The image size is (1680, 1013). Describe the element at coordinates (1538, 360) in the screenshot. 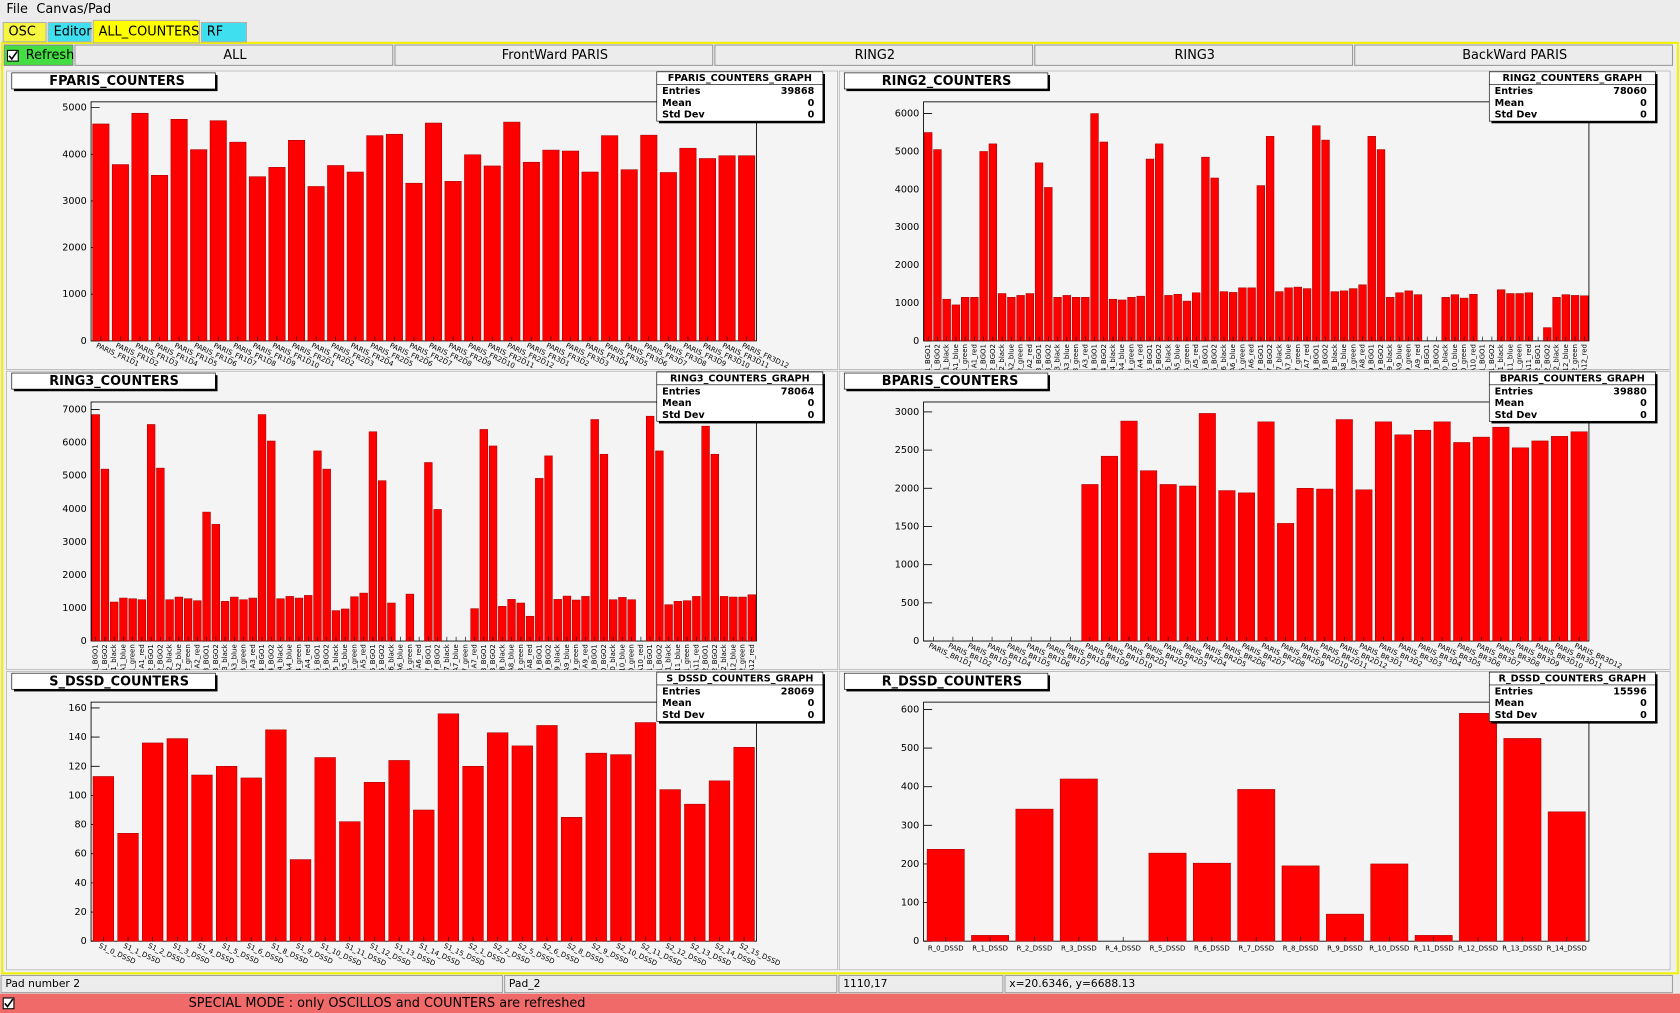

I see `x-tick-label: 12_BGO1` at that location.